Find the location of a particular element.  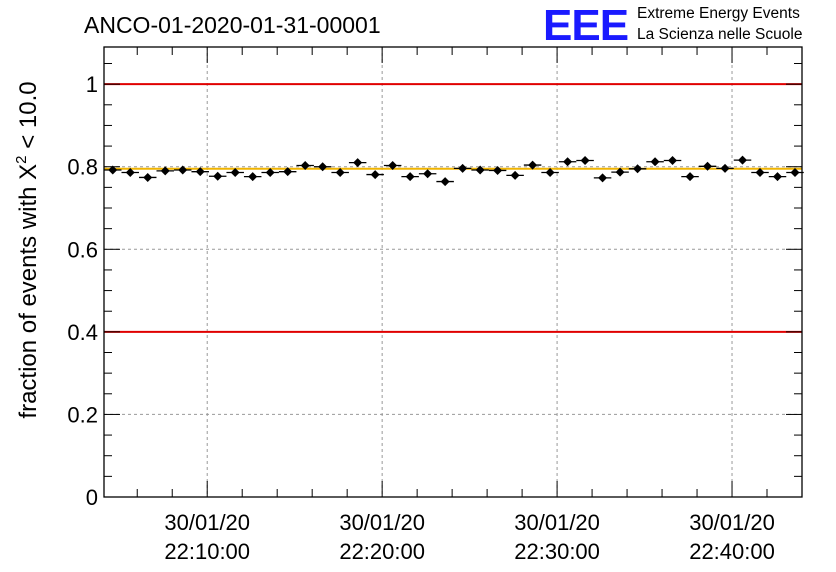

data-series is located at coordinates (454, 171).